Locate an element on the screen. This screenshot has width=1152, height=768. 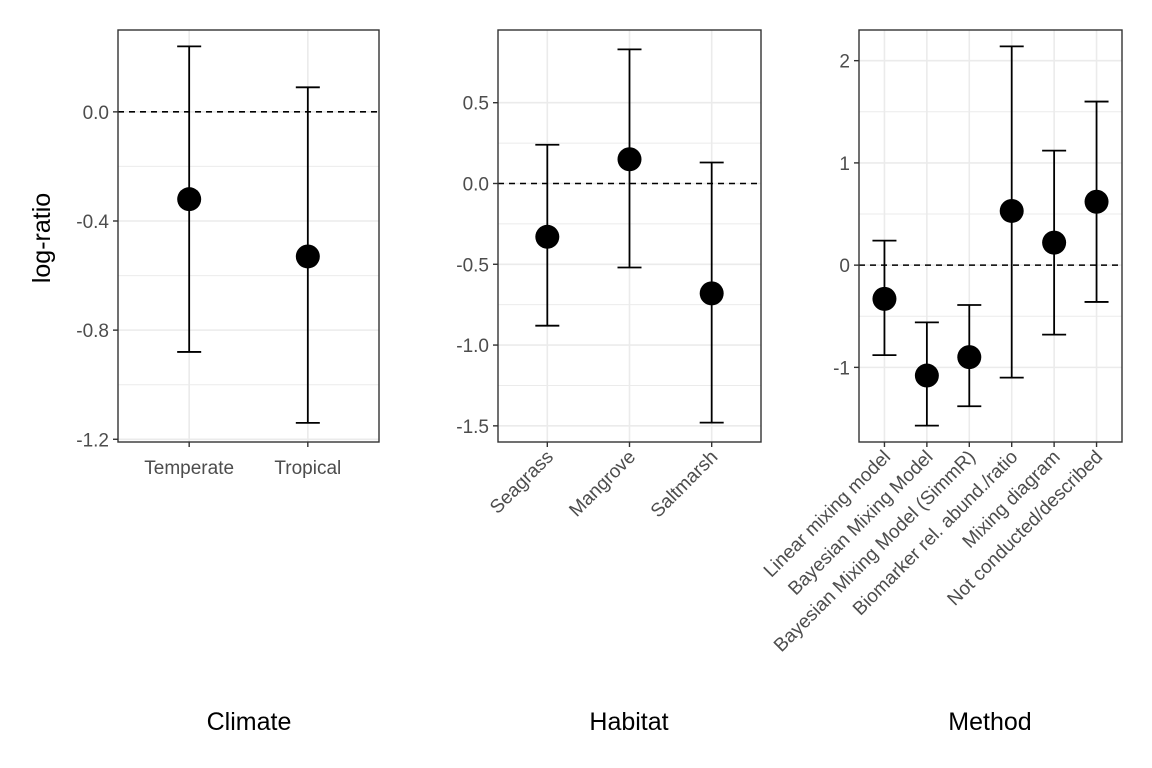
x-axis-title-method: Method is located at coordinates (989, 722).